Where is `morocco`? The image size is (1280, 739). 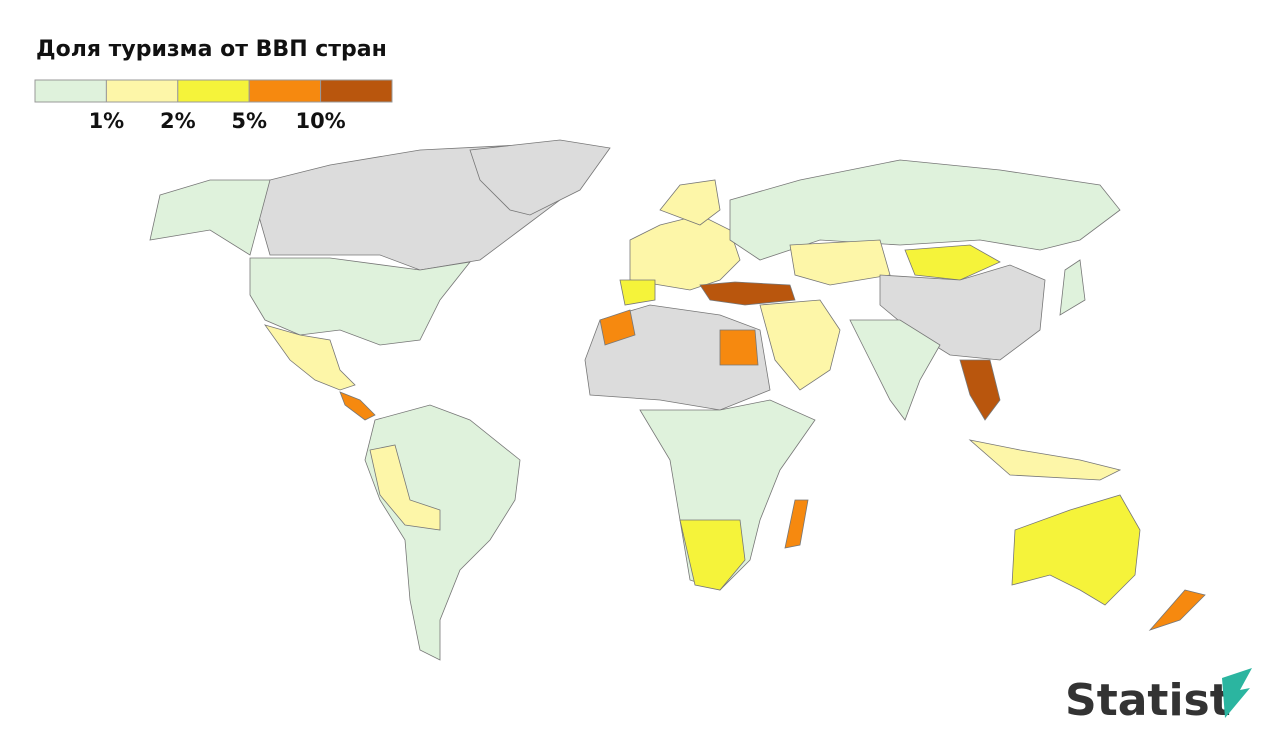 morocco is located at coordinates (617, 327).